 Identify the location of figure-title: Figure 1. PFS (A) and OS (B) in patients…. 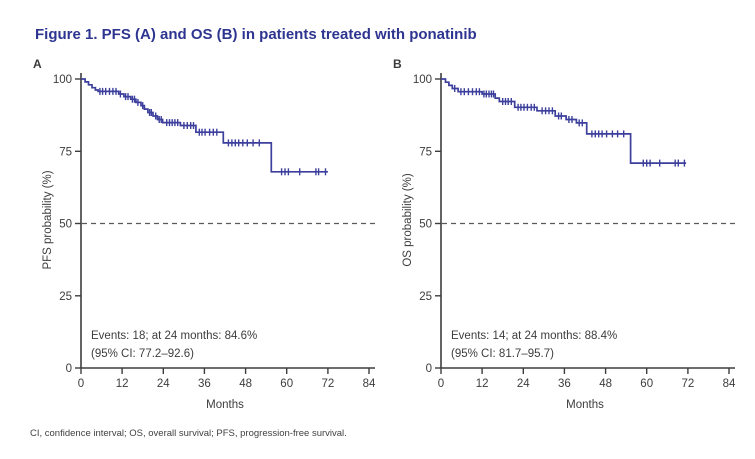
(256, 34).